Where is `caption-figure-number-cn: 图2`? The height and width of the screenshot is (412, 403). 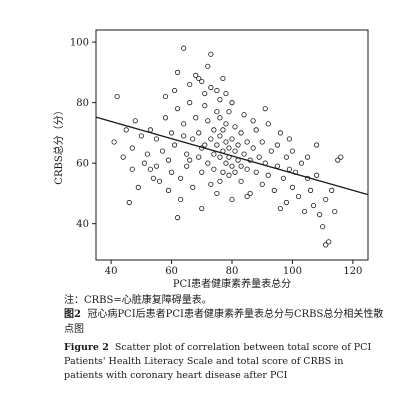 caption-figure-number-cn: 图2 is located at coordinates (72, 314).